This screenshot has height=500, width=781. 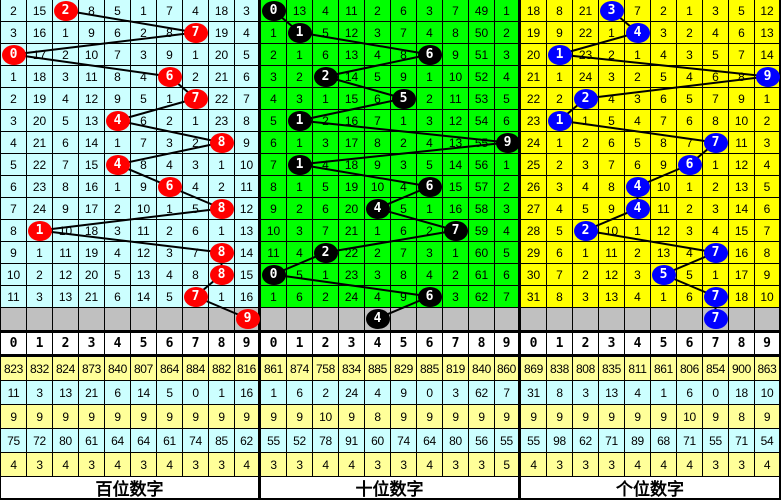 I want to click on digit-header: 5, so click(x=403, y=343).